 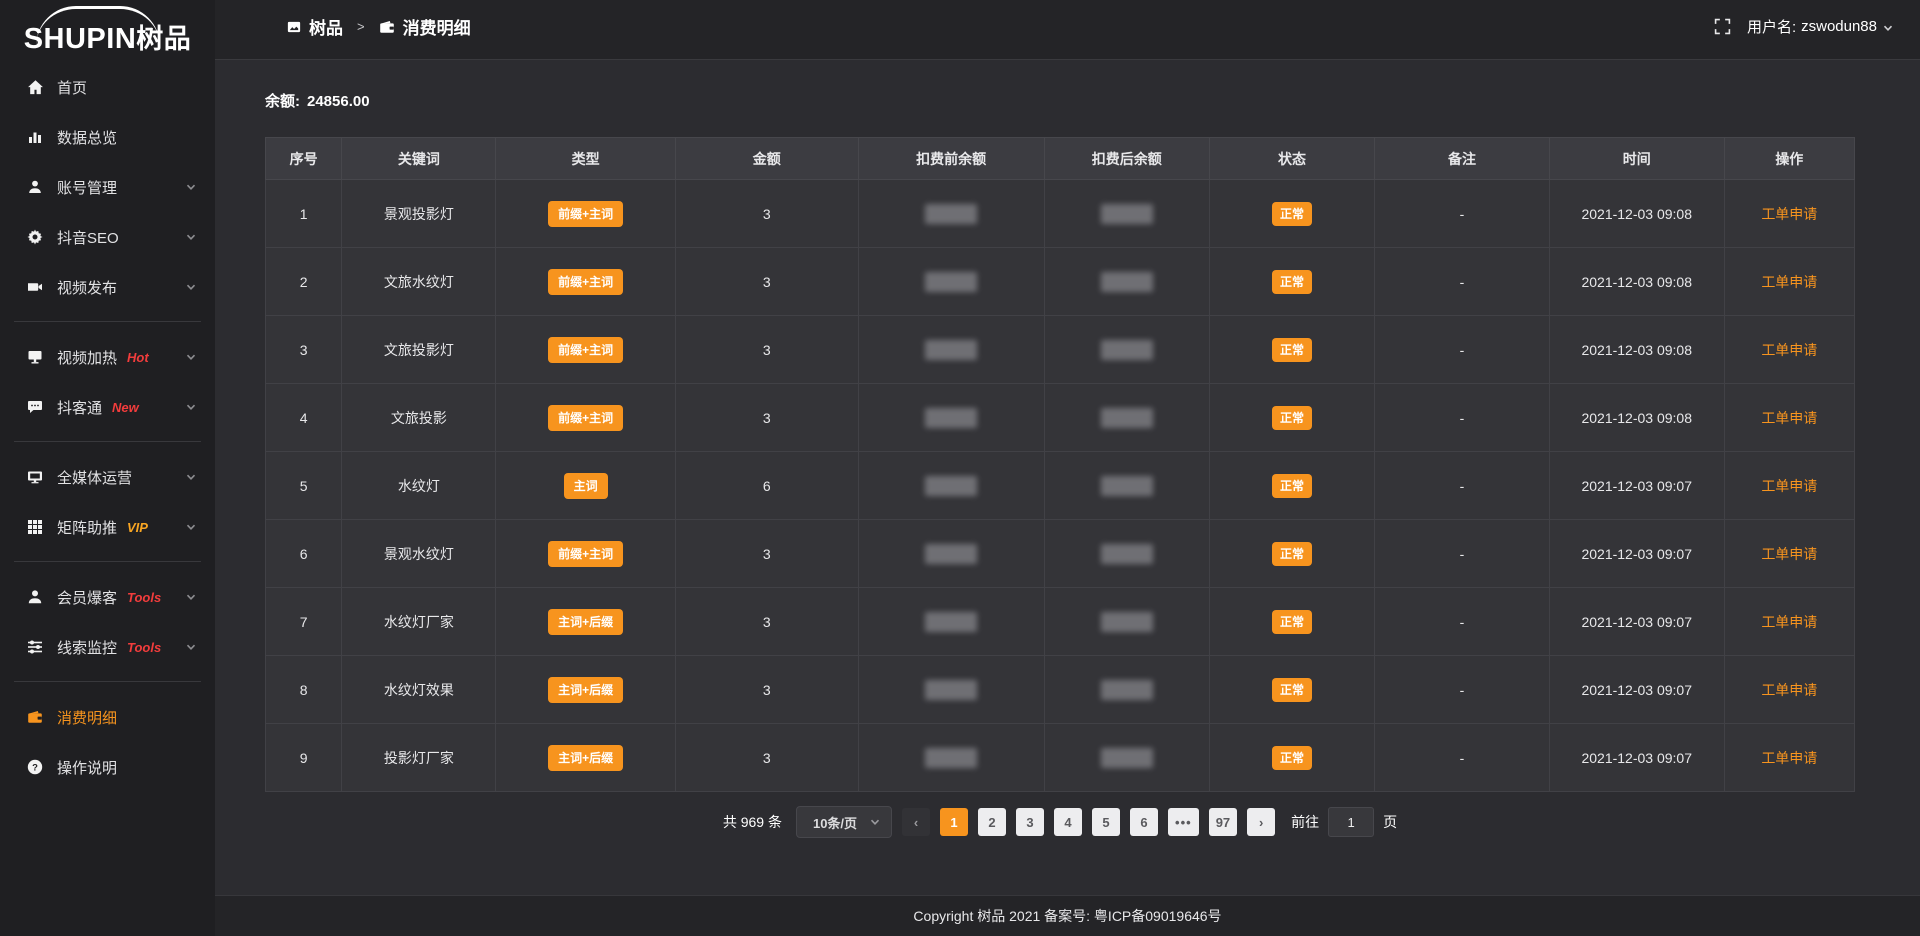 What do you see at coordinates (1820, 26) in the screenshot?
I see `user-menu: 用户名: zswodun88` at bounding box center [1820, 26].